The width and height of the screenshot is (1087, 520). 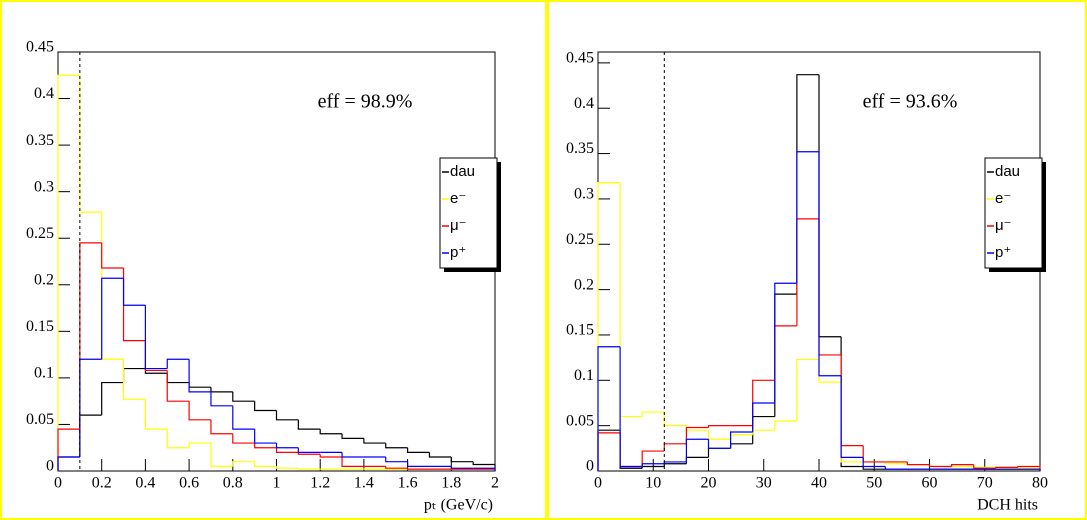 I want to click on x-tick-label: 1, so click(x=277, y=483).